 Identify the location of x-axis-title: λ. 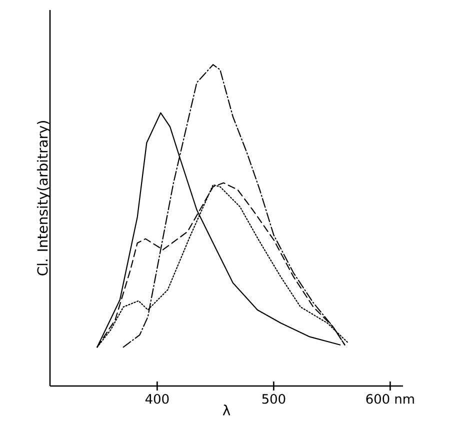
(226, 410).